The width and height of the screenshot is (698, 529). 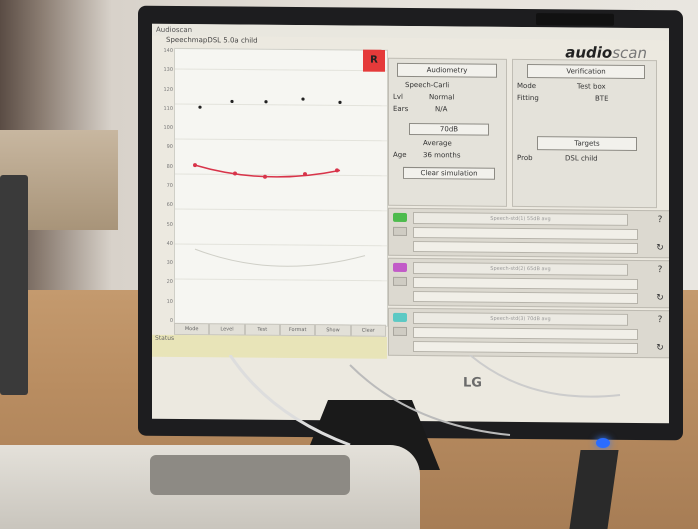 What do you see at coordinates (400, 331) in the screenshot?
I see `slot-3-toggle` at bounding box center [400, 331].